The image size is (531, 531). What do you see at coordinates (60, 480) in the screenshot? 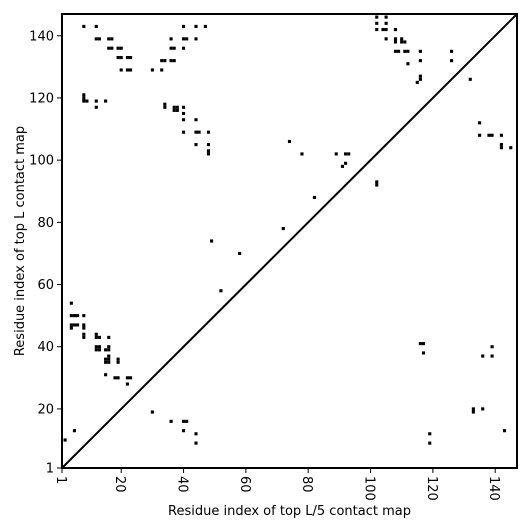
I see `x-tick-label: 1` at bounding box center [60, 480].